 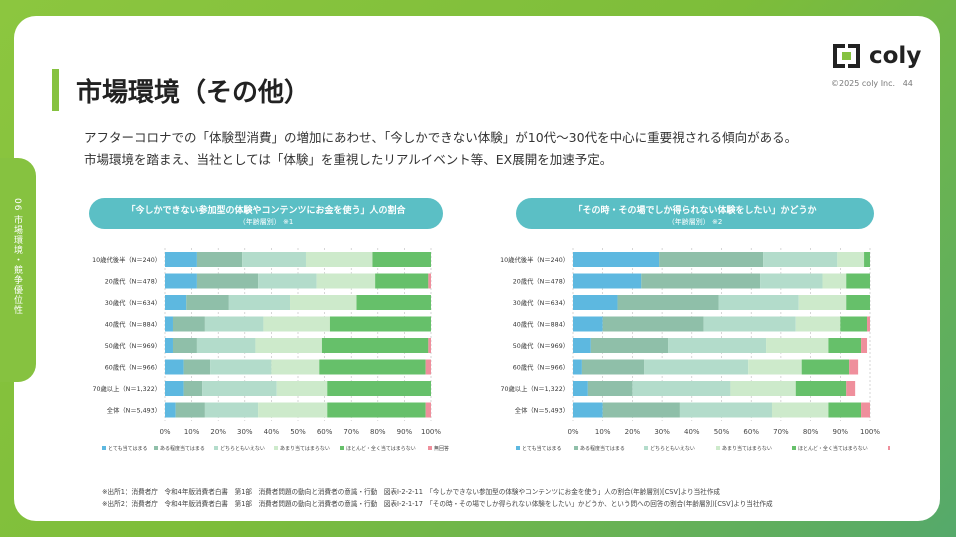 I want to click on chart1-xtick-label: 0%, so click(x=164, y=432).